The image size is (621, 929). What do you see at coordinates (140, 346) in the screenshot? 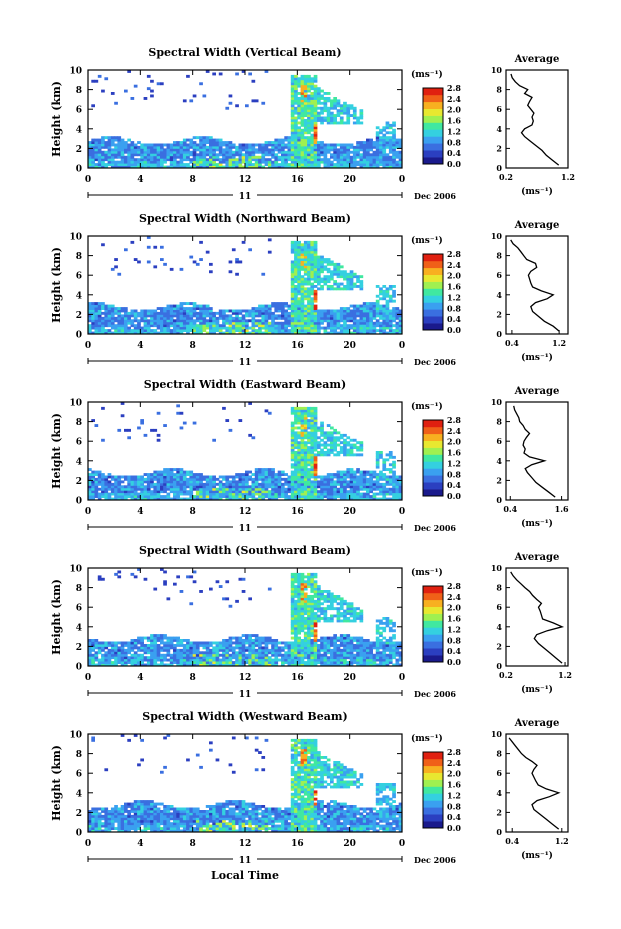
I see `x-tick-label: 4` at bounding box center [140, 346].